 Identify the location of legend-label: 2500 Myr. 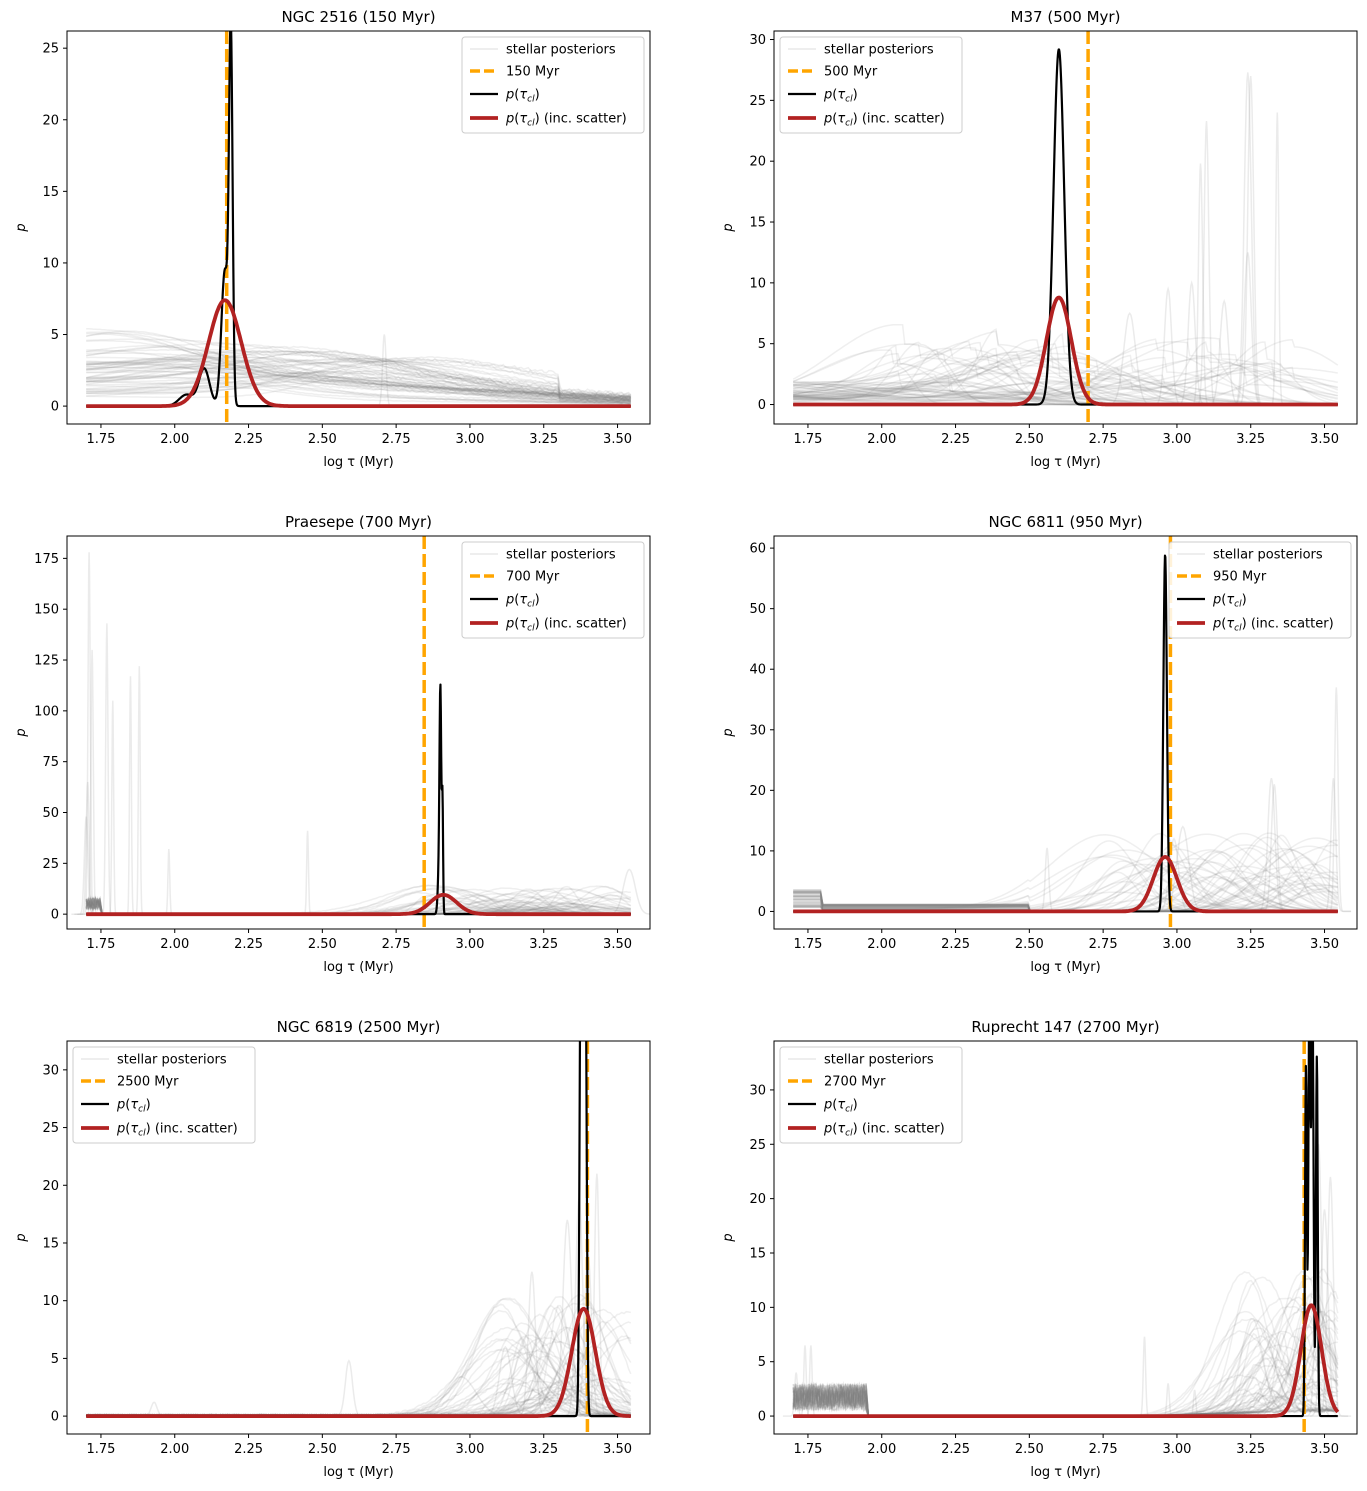
(148, 1082).